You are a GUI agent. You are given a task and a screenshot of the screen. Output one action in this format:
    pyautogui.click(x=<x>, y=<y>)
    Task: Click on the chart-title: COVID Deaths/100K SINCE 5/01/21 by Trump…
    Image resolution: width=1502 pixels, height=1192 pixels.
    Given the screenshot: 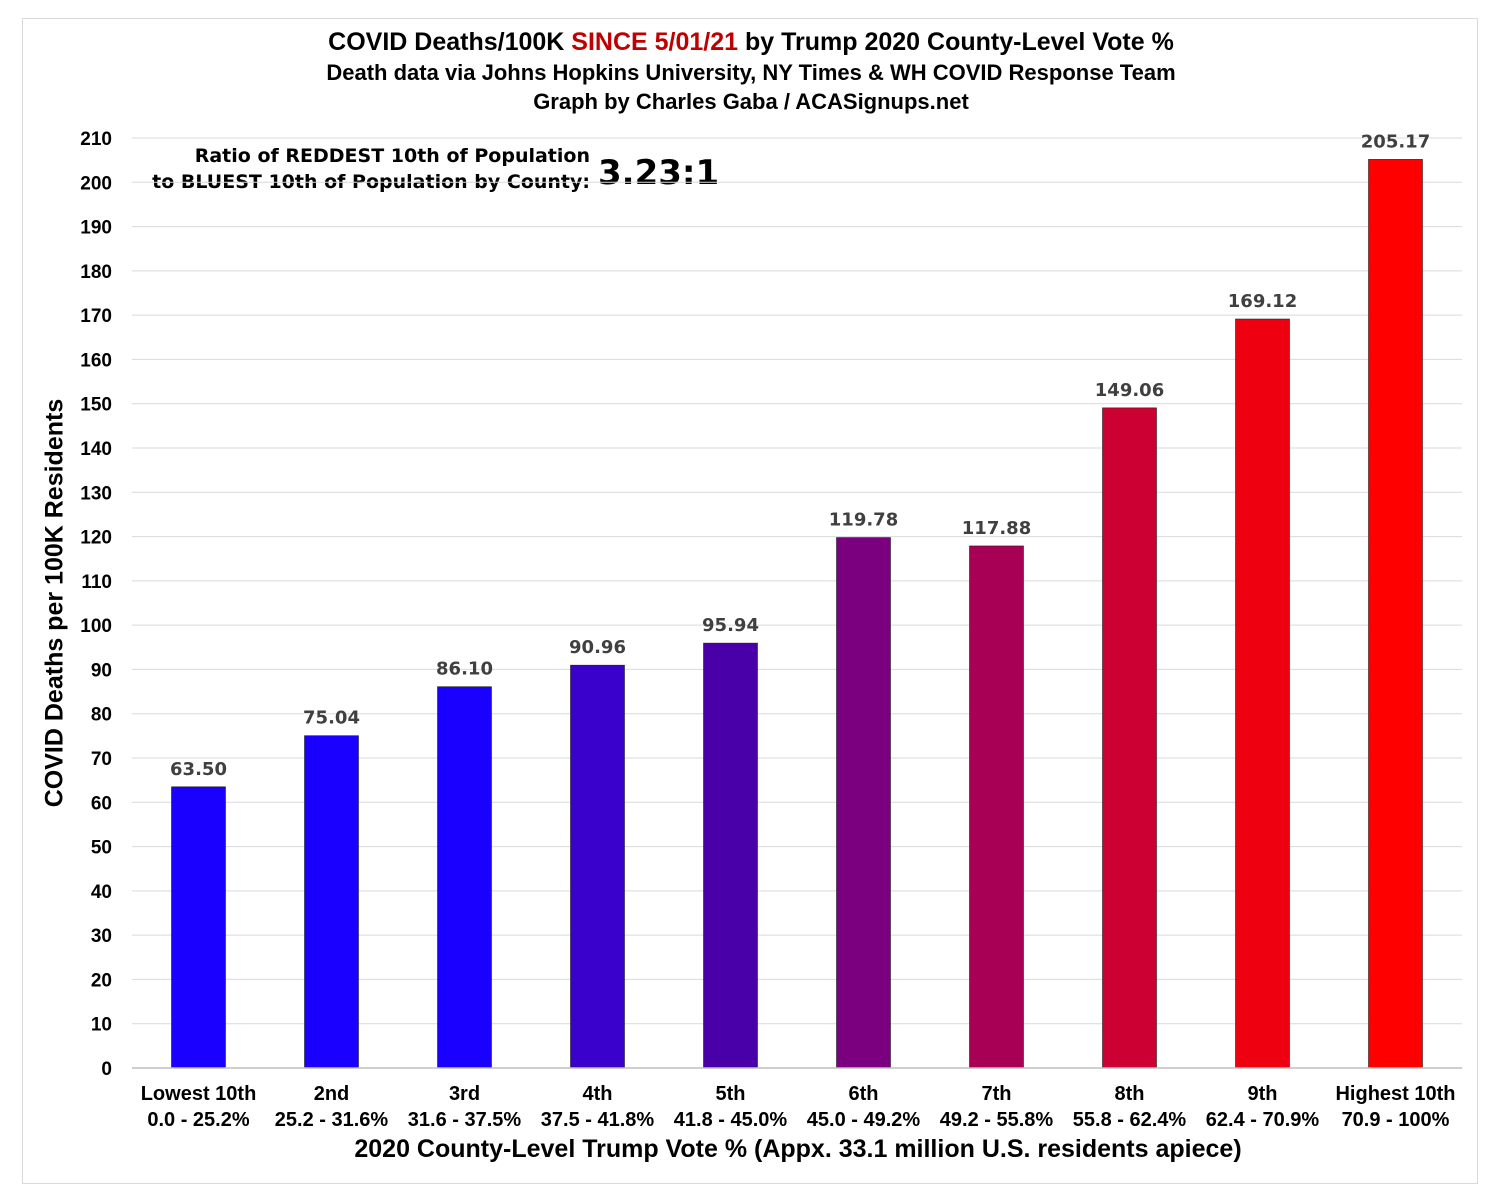 What is the action you would take?
    pyautogui.click(x=751, y=42)
    